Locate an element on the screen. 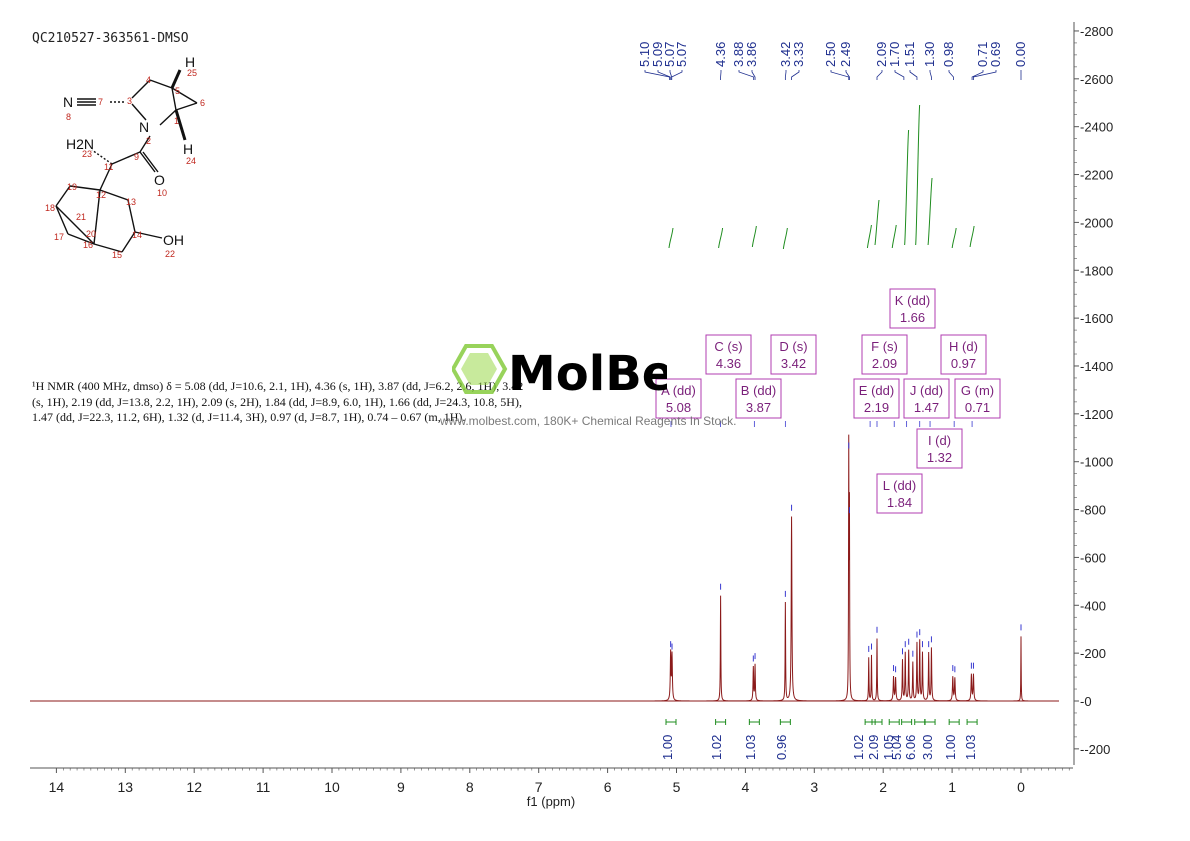  integral-value: 5.04 is located at coordinates (896, 747).